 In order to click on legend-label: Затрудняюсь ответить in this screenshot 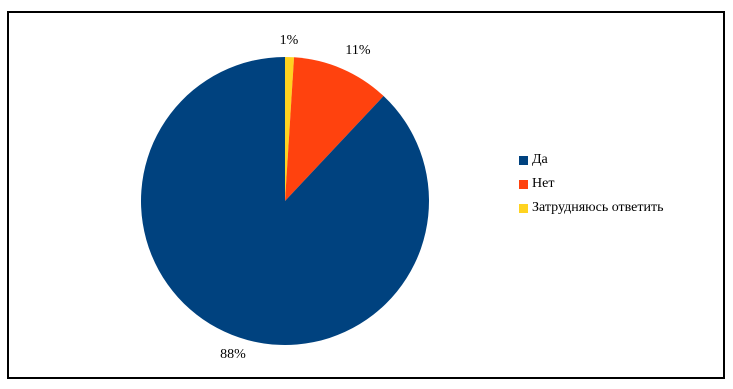, I will do `click(598, 207)`.